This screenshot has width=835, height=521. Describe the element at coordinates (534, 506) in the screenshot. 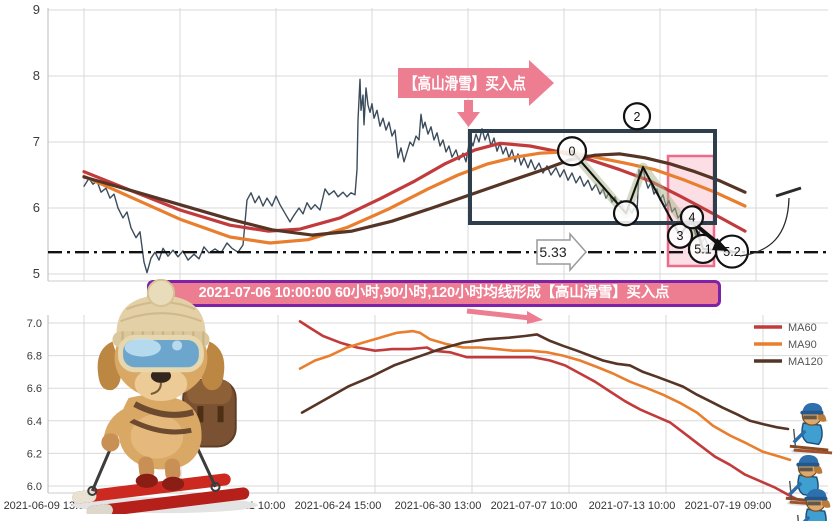

I see `x-tick-label: 2021-07-07 10:00` at that location.